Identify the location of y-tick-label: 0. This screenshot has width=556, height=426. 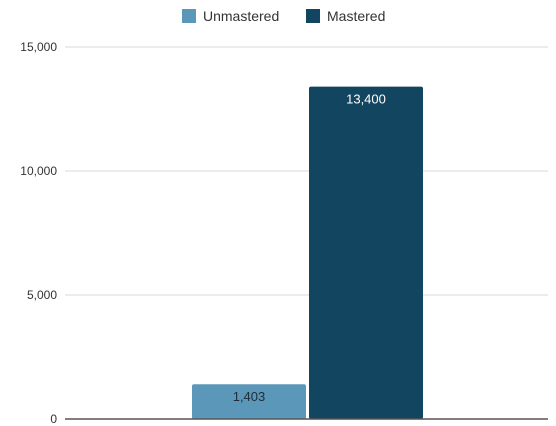
(53, 419).